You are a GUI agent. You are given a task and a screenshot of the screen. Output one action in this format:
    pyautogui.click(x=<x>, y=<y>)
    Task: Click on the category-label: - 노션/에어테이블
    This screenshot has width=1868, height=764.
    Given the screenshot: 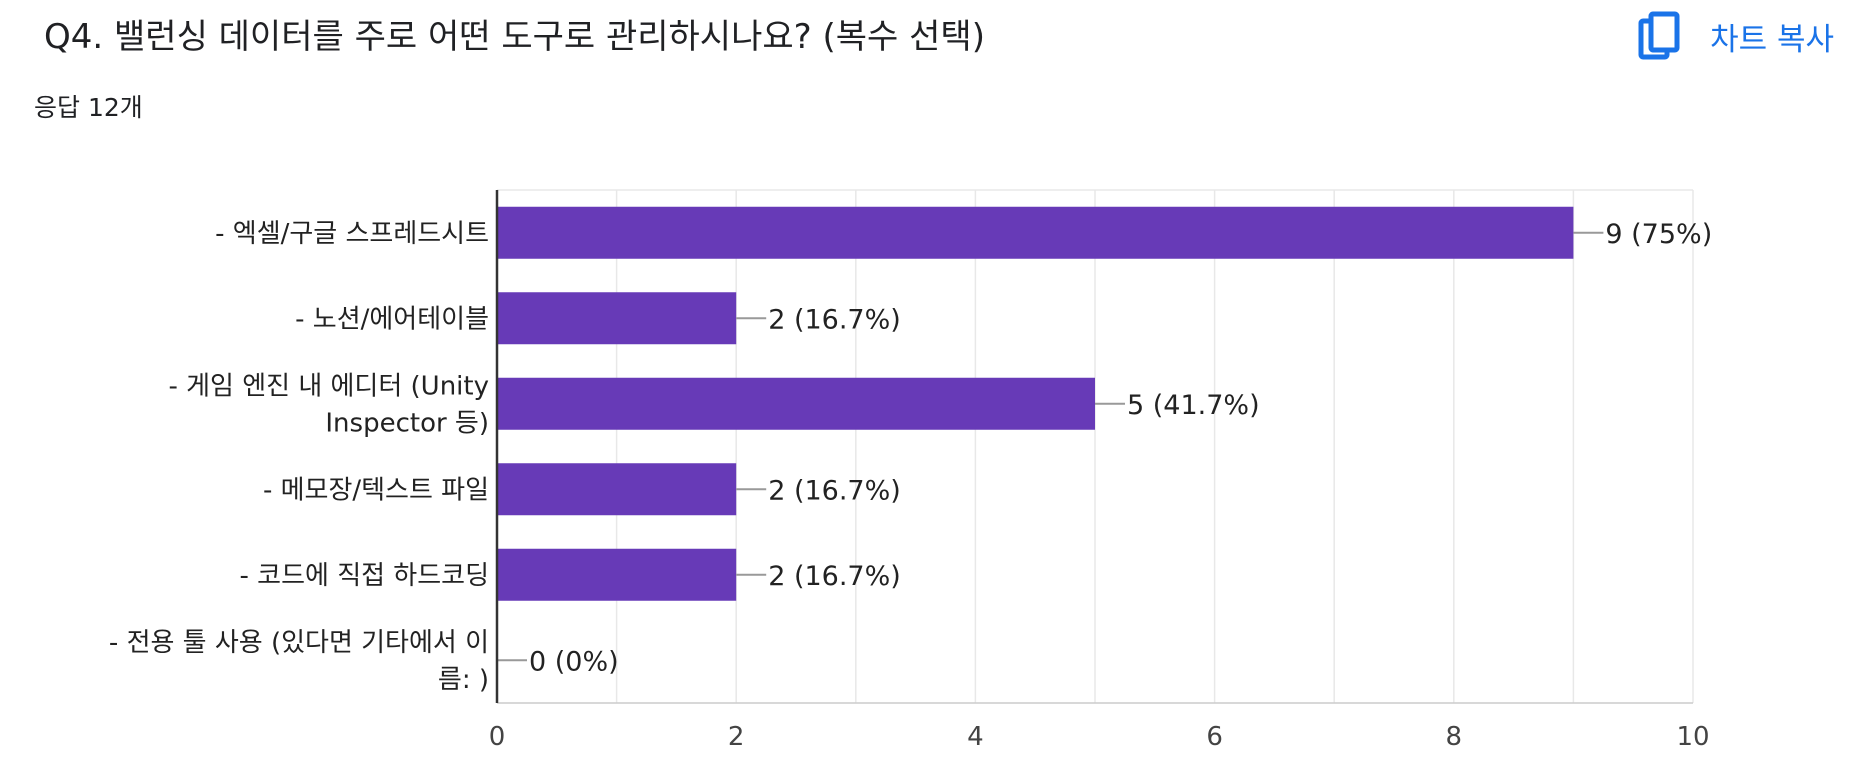 What is the action you would take?
    pyautogui.click(x=392, y=319)
    